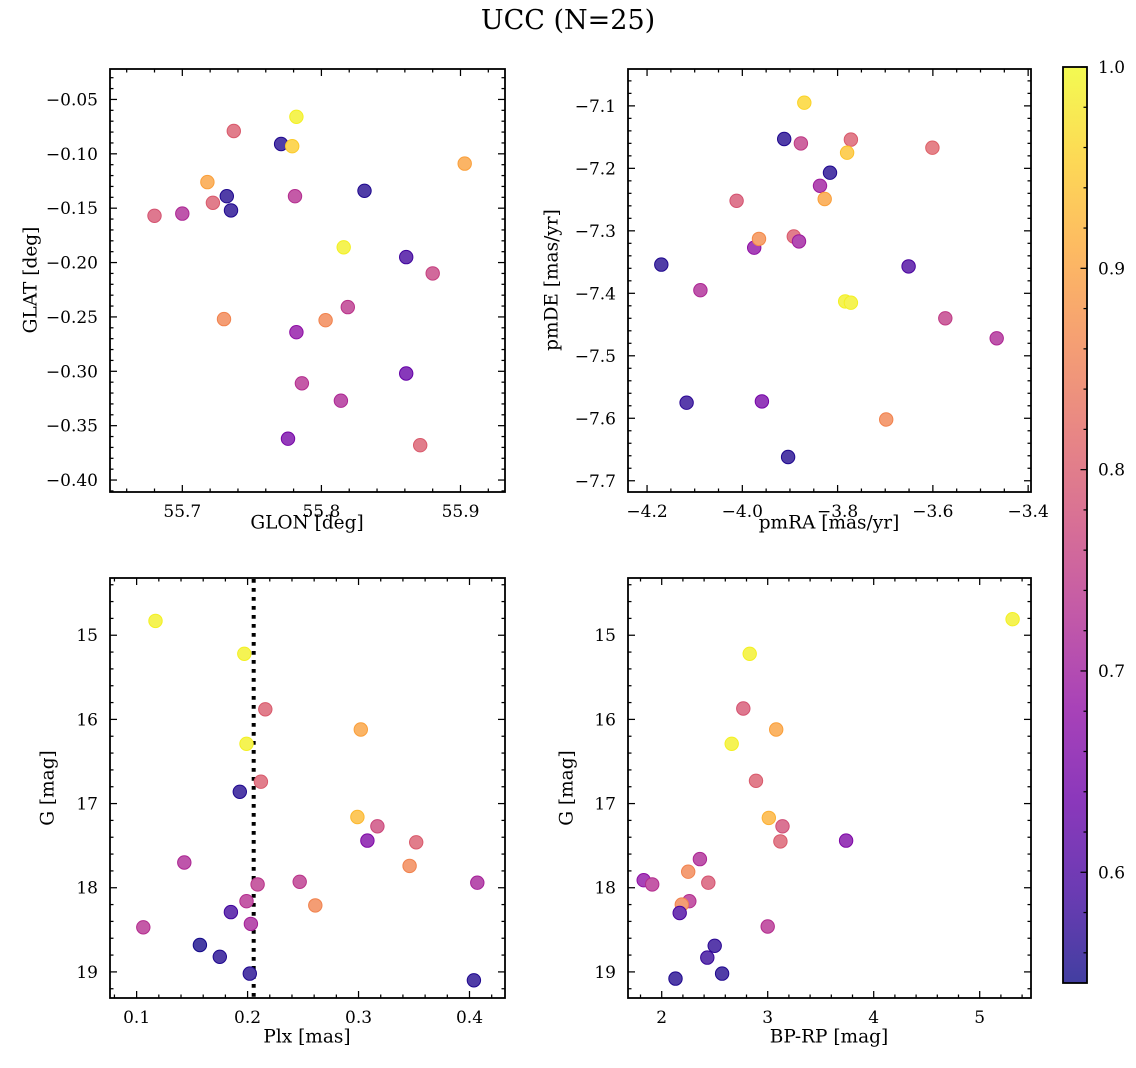 The image size is (1136, 1068). I want to click on y-tick-label: −0.05, so click(72, 100).